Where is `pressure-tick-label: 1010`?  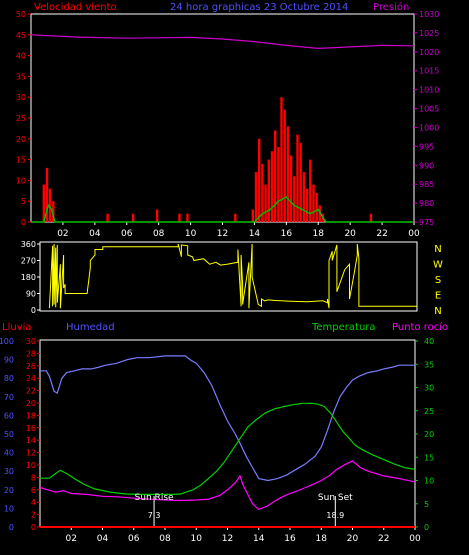 pressure-tick-label: 1010 is located at coordinates (429, 90).